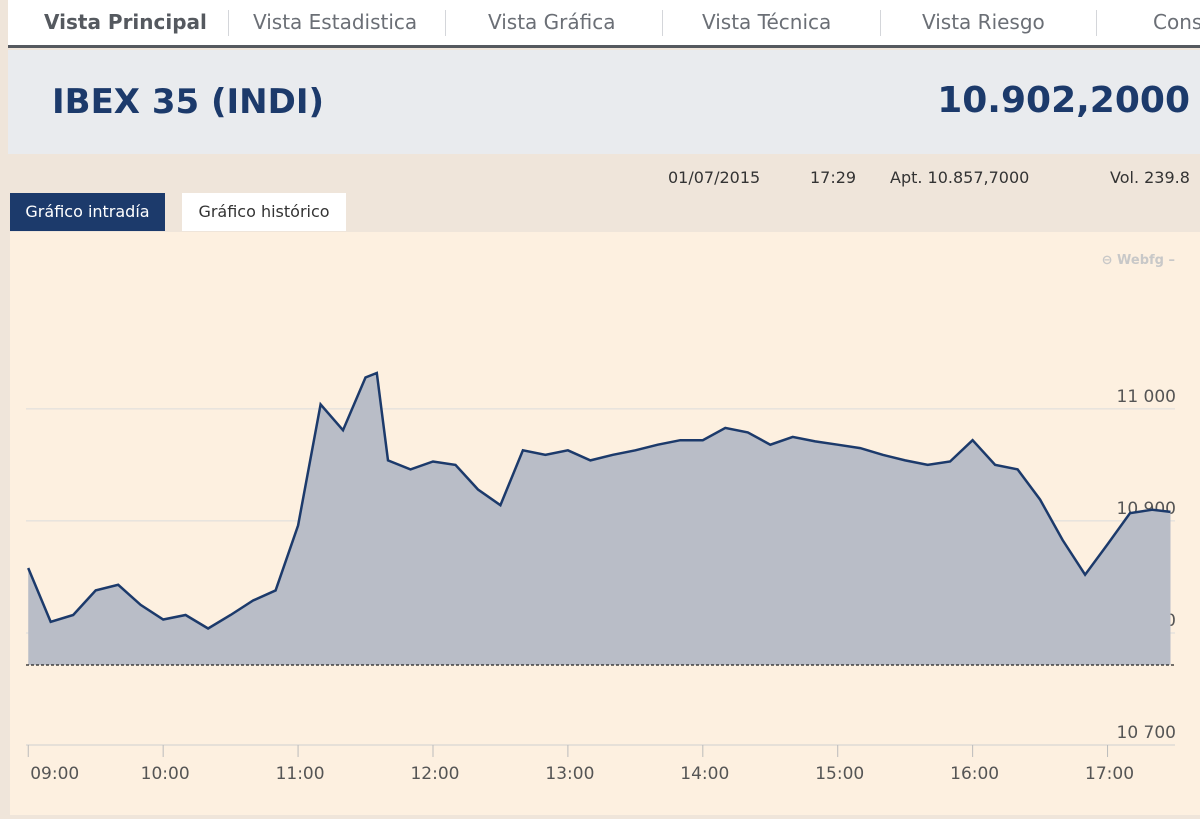 The width and height of the screenshot is (1200, 819). What do you see at coordinates (1150, 177) in the screenshot?
I see `info-volume: Vol. 239.8` at bounding box center [1150, 177].